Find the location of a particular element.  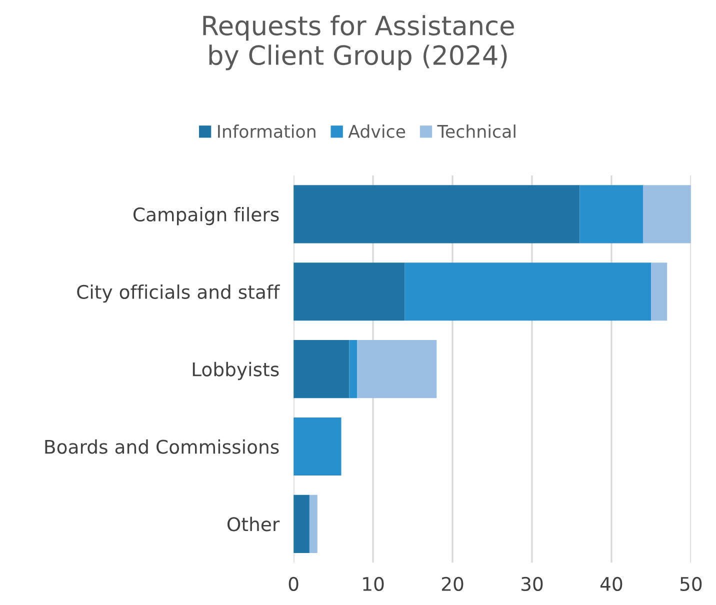

legend-label: Information is located at coordinates (267, 131).